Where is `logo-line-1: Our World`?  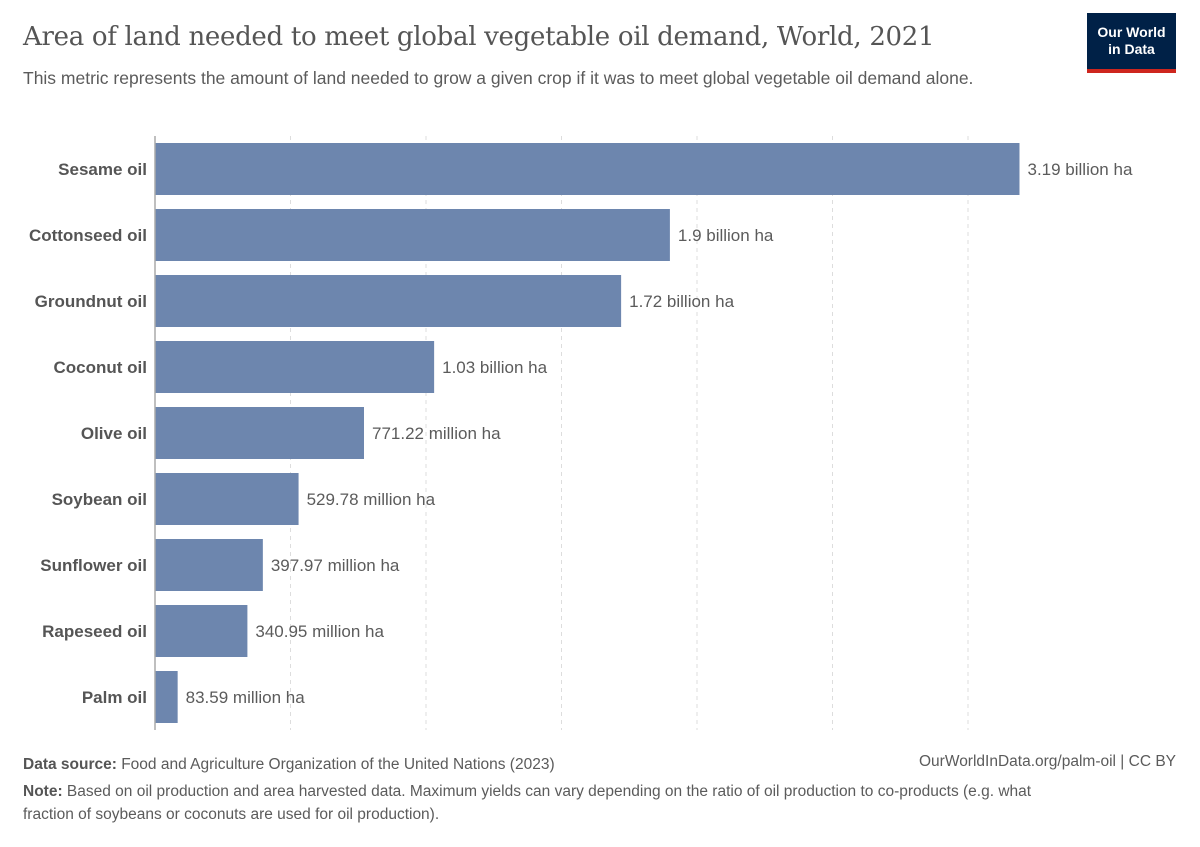 logo-line-1: Our World is located at coordinates (1131, 32).